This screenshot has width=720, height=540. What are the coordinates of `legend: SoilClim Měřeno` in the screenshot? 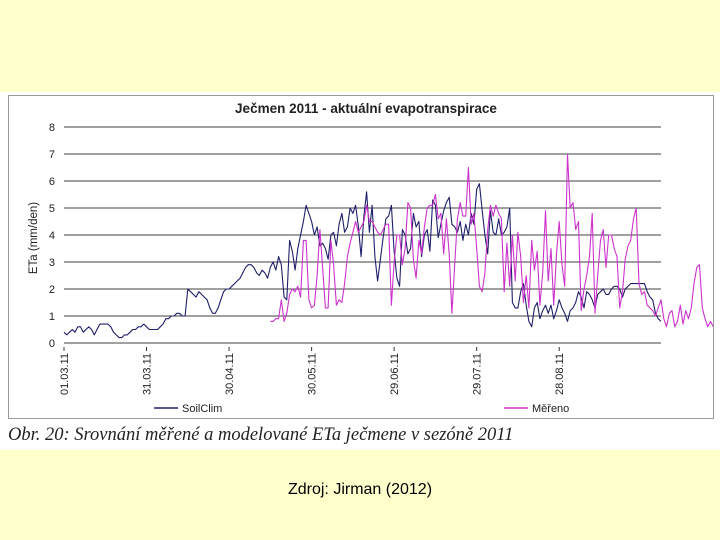 It's located at (361, 409).